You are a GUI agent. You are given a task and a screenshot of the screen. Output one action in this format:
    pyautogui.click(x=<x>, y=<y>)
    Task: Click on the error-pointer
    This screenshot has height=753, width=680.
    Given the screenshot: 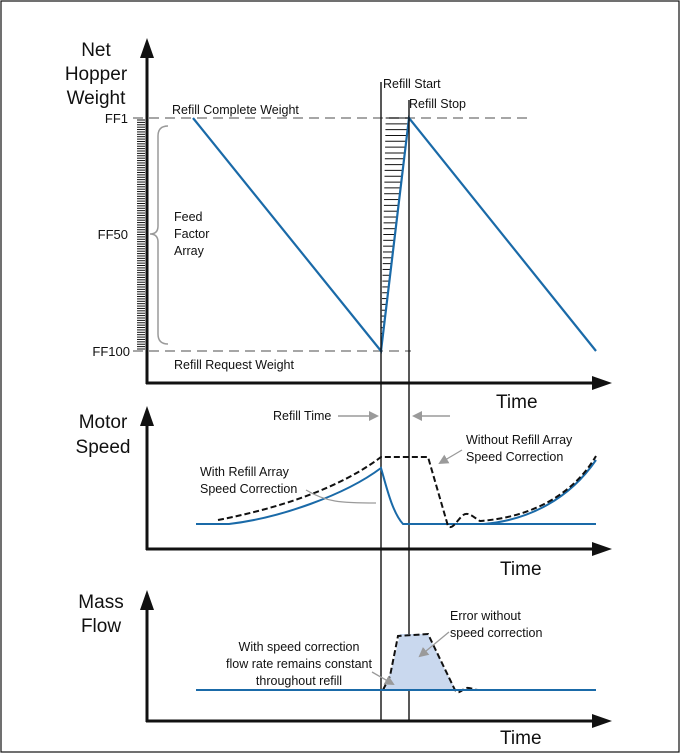 What is the action you would take?
    pyautogui.click(x=434, y=644)
    